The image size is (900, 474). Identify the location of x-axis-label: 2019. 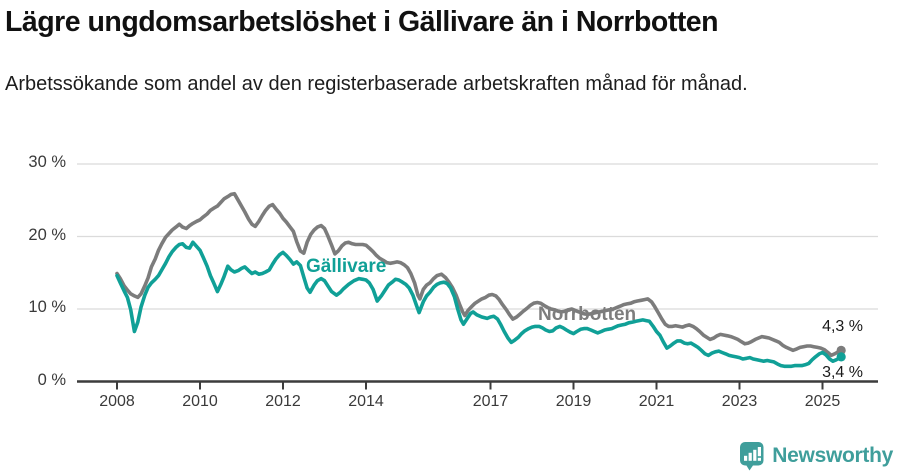
(573, 401).